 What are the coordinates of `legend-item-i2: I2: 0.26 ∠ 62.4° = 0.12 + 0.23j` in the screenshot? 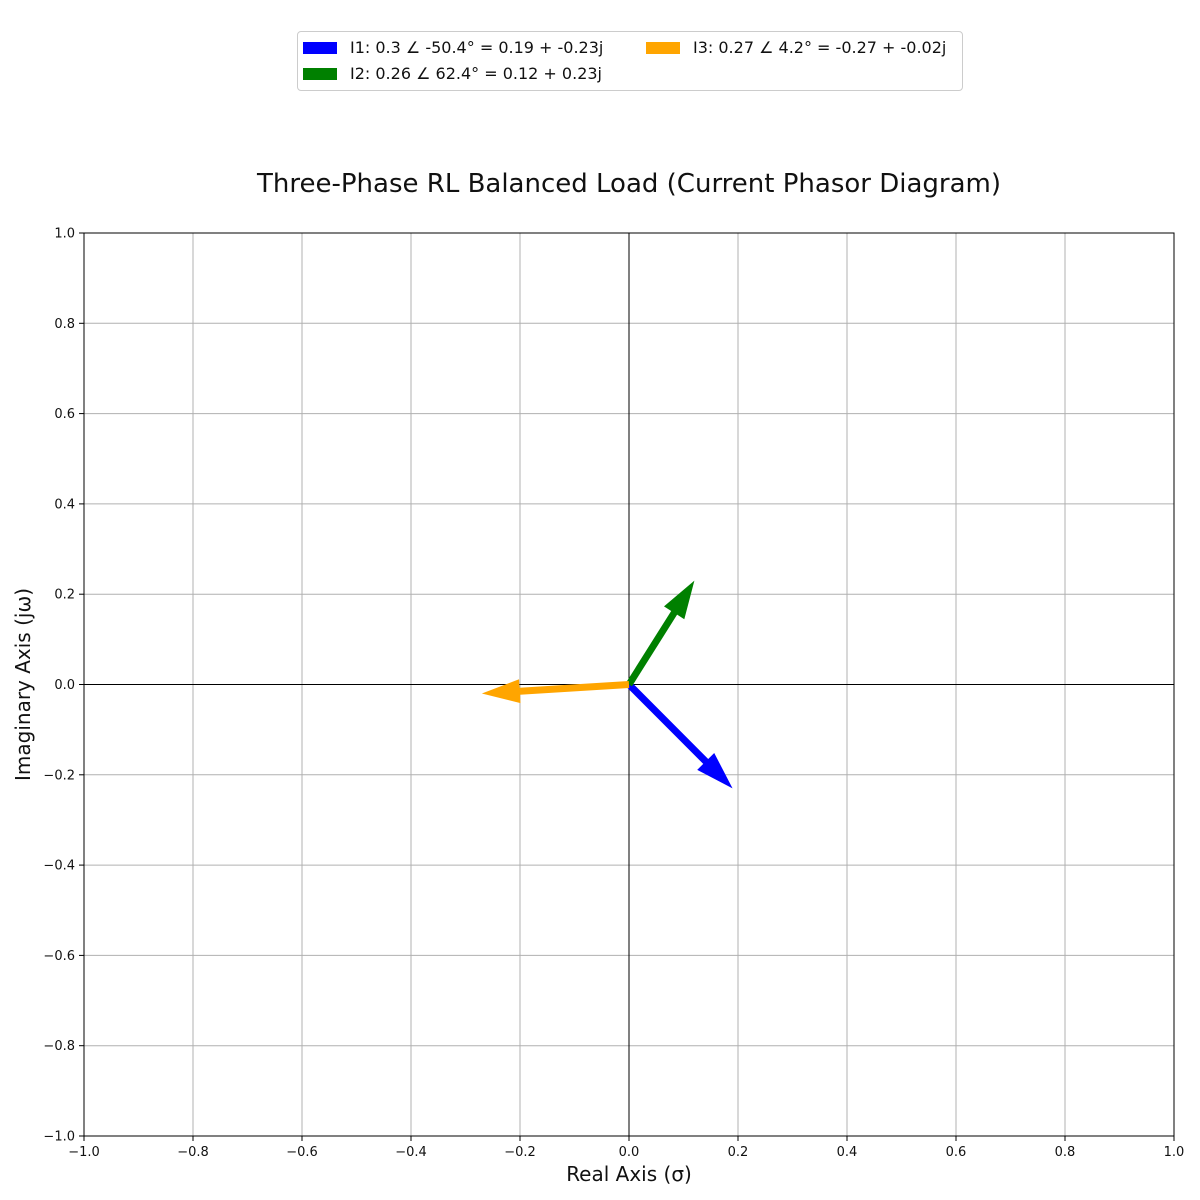 It's located at (452, 73).